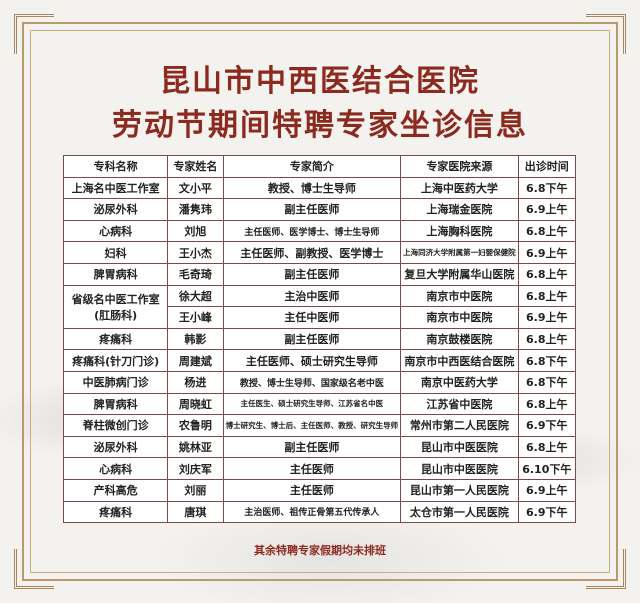  What do you see at coordinates (459, 339) in the screenshot?
I see `cell-hospital: 南京鼓楼医院` at bounding box center [459, 339].